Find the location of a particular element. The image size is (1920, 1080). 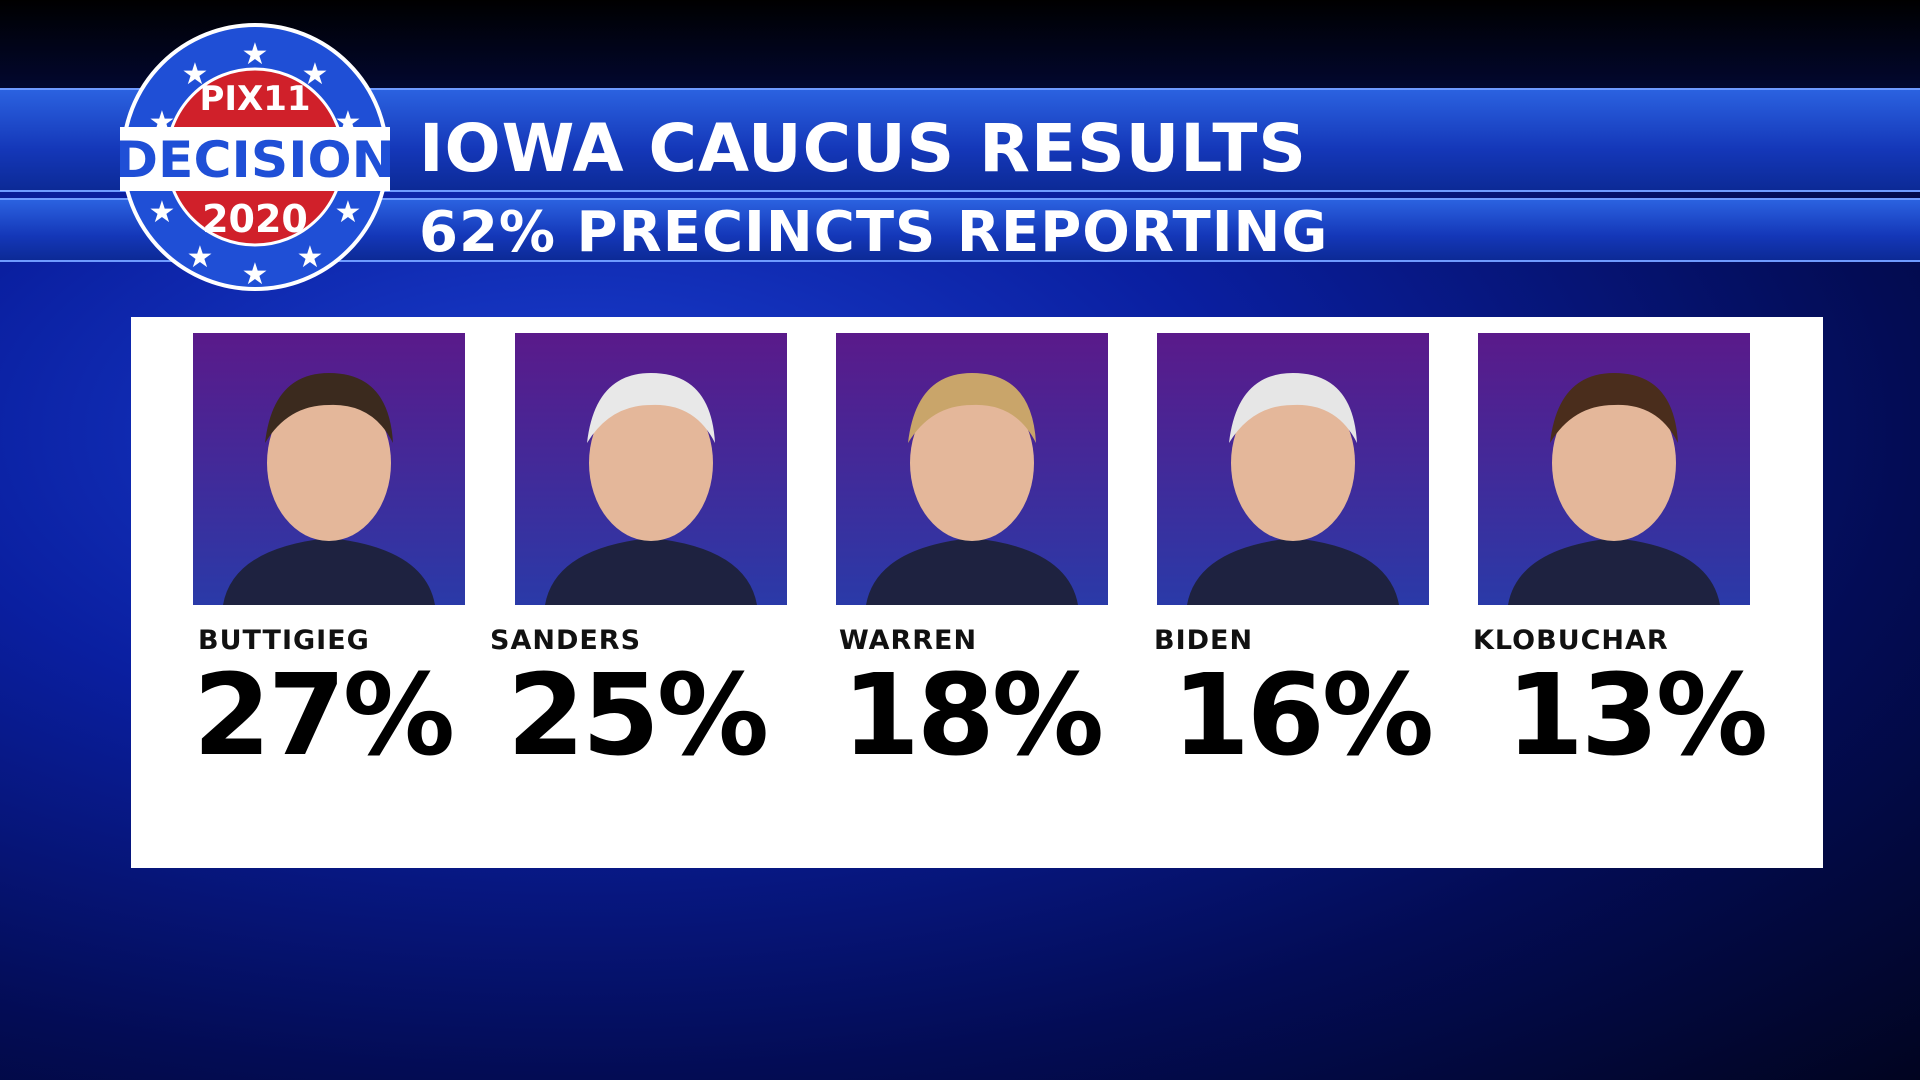

candidate-card: BUTTIGIEG 27% is located at coordinates (329, 557).